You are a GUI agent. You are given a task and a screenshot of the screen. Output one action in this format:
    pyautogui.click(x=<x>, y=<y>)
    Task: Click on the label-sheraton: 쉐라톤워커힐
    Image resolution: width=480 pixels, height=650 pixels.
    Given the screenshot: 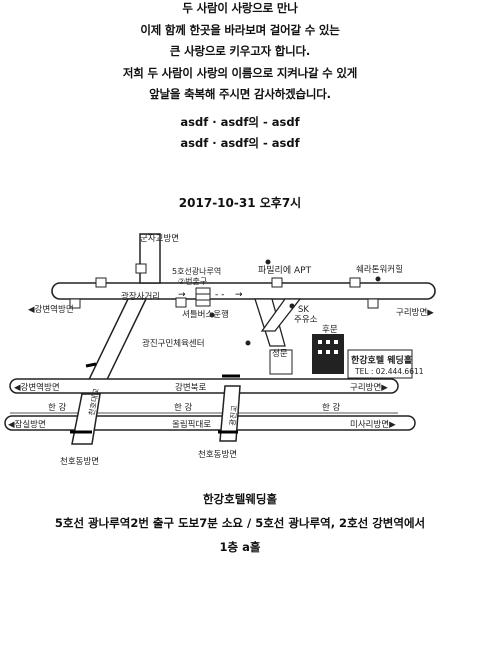 What is the action you would take?
    pyautogui.click(x=379, y=269)
    